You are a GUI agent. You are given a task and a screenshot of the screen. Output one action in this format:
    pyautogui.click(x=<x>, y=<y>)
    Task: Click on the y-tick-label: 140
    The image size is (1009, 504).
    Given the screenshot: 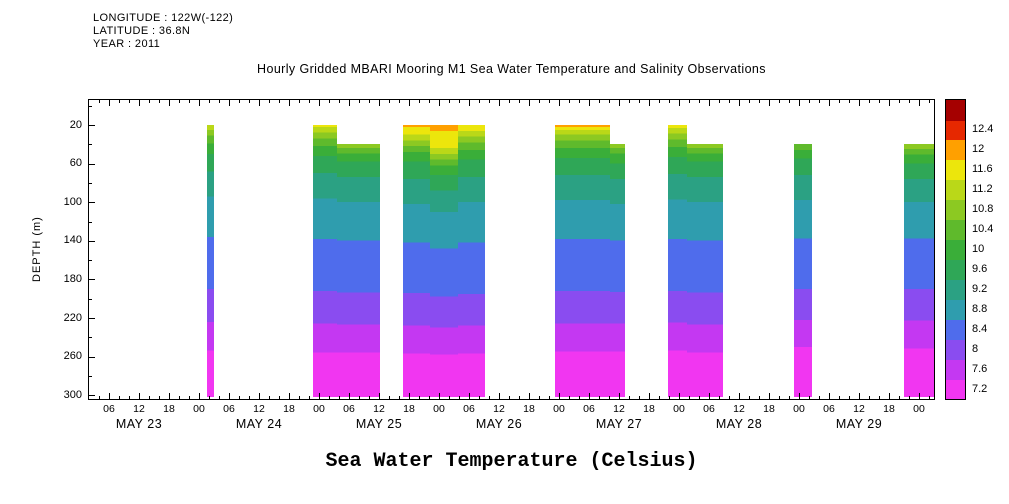 What is the action you would take?
    pyautogui.click(x=72, y=240)
    